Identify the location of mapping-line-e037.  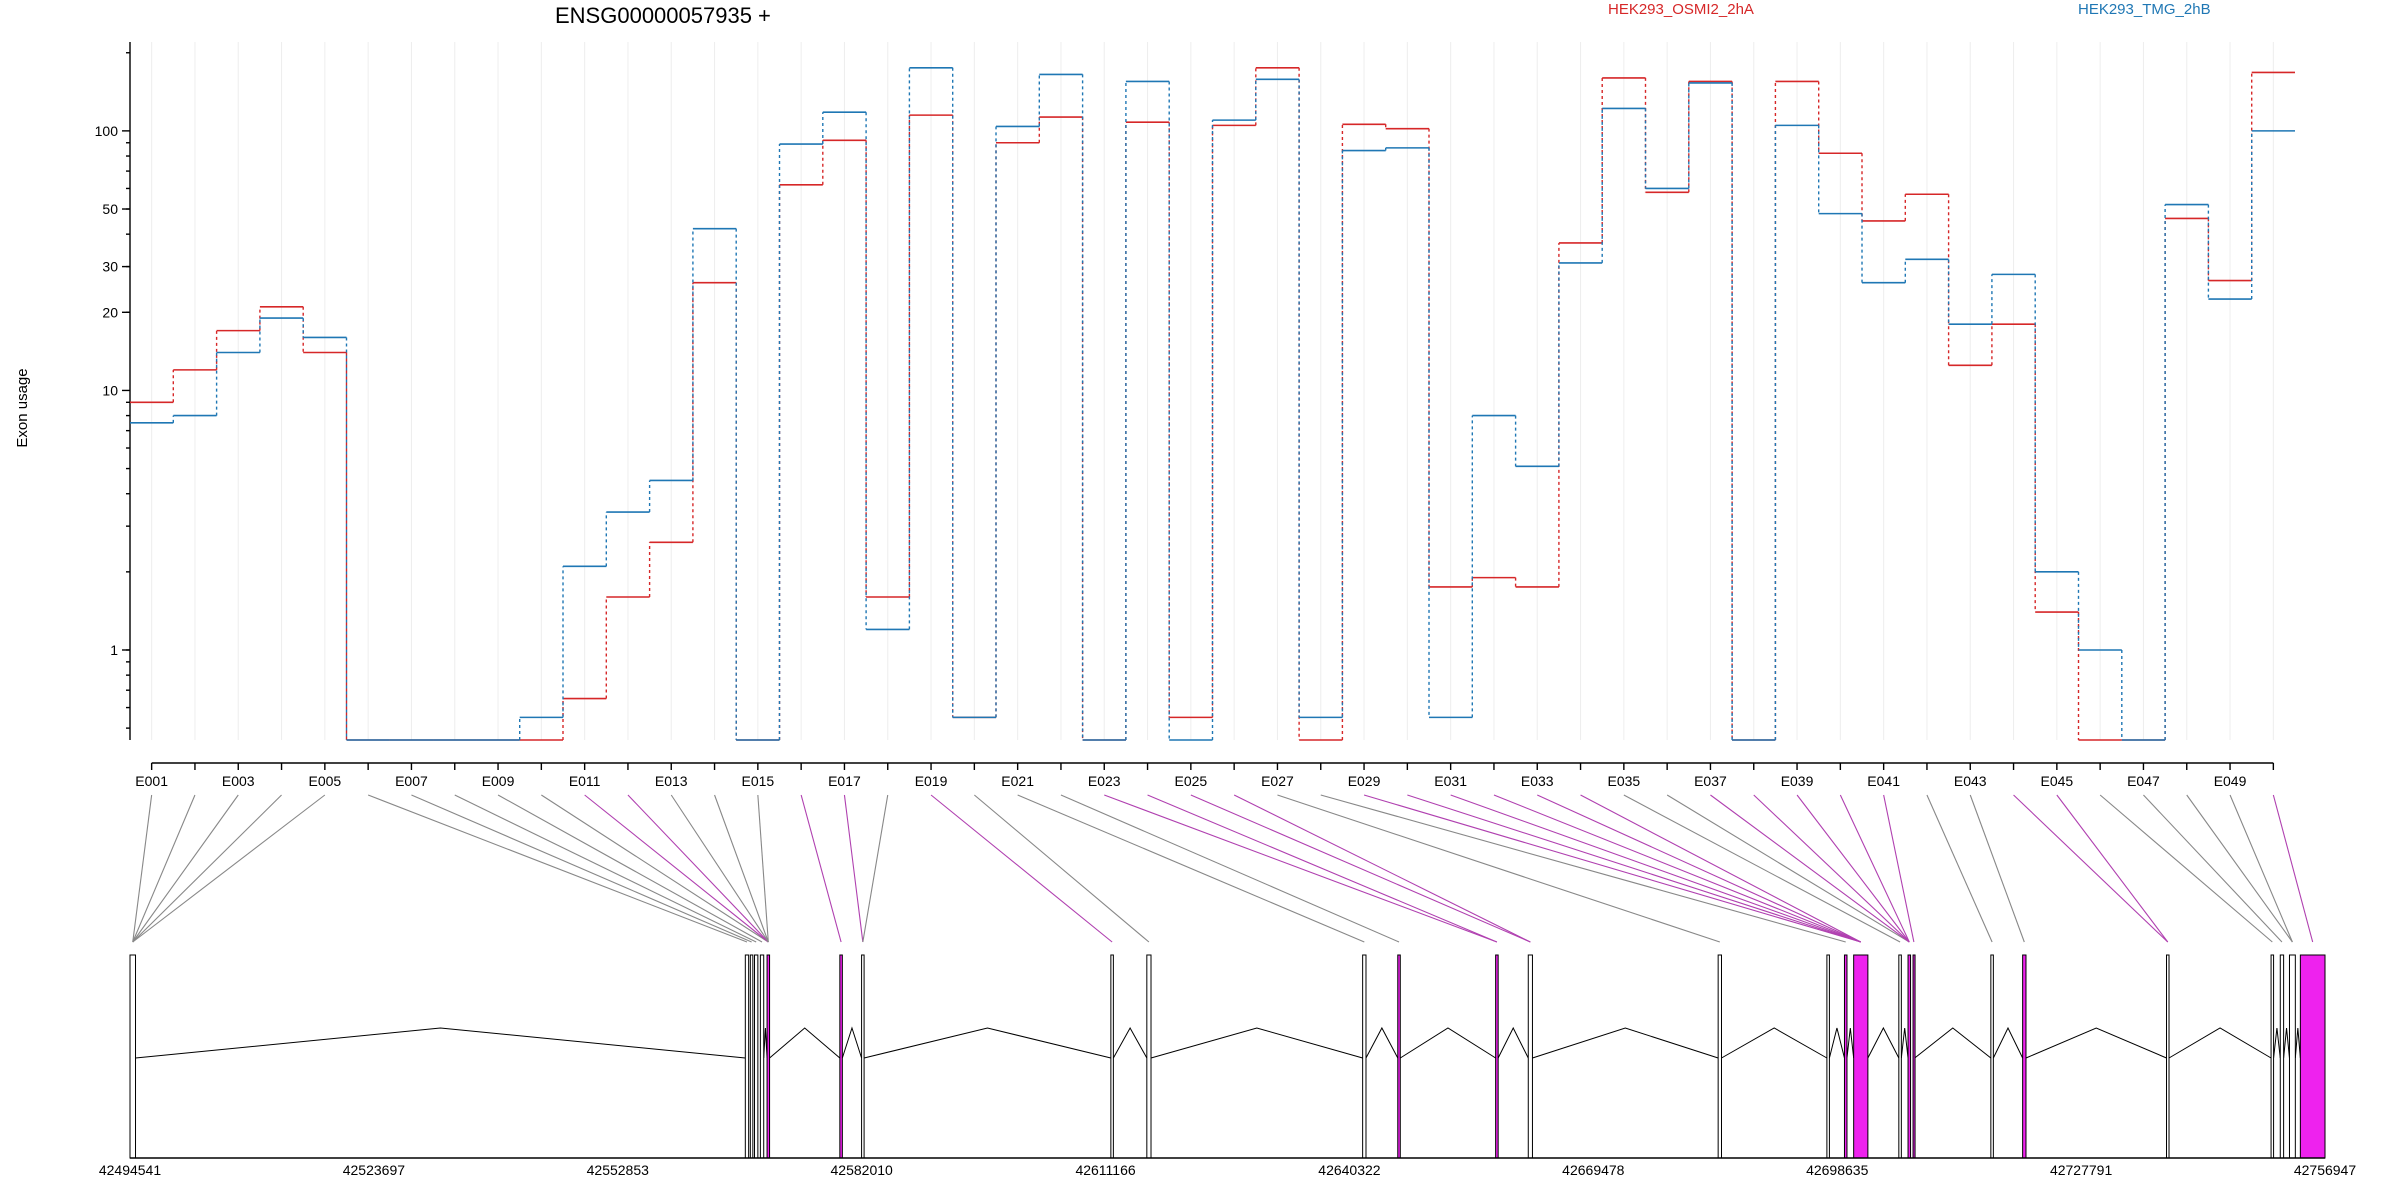
(1810, 868).